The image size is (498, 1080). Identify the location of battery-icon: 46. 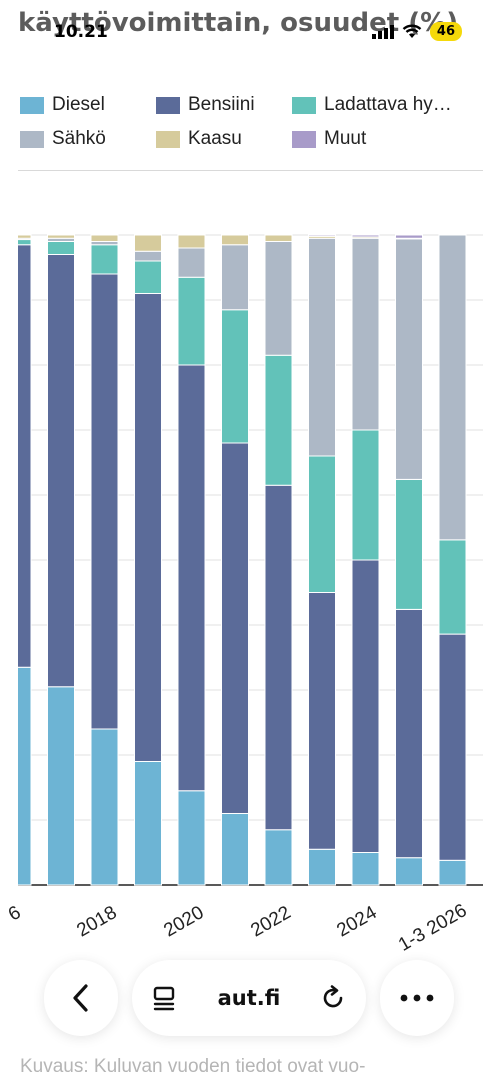
(445, 31).